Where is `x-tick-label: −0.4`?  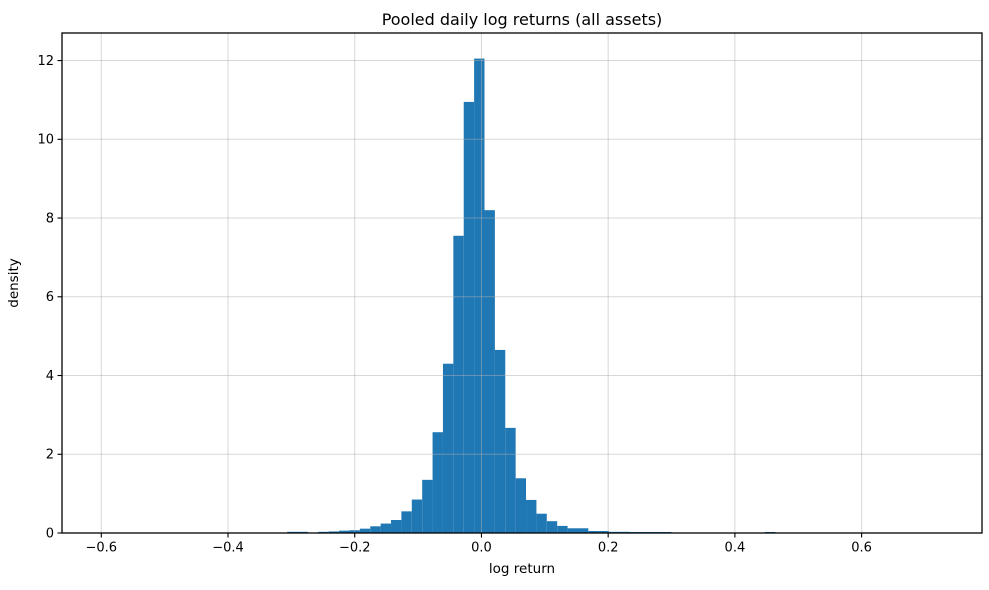
x-tick-label: −0.4 is located at coordinates (228, 548).